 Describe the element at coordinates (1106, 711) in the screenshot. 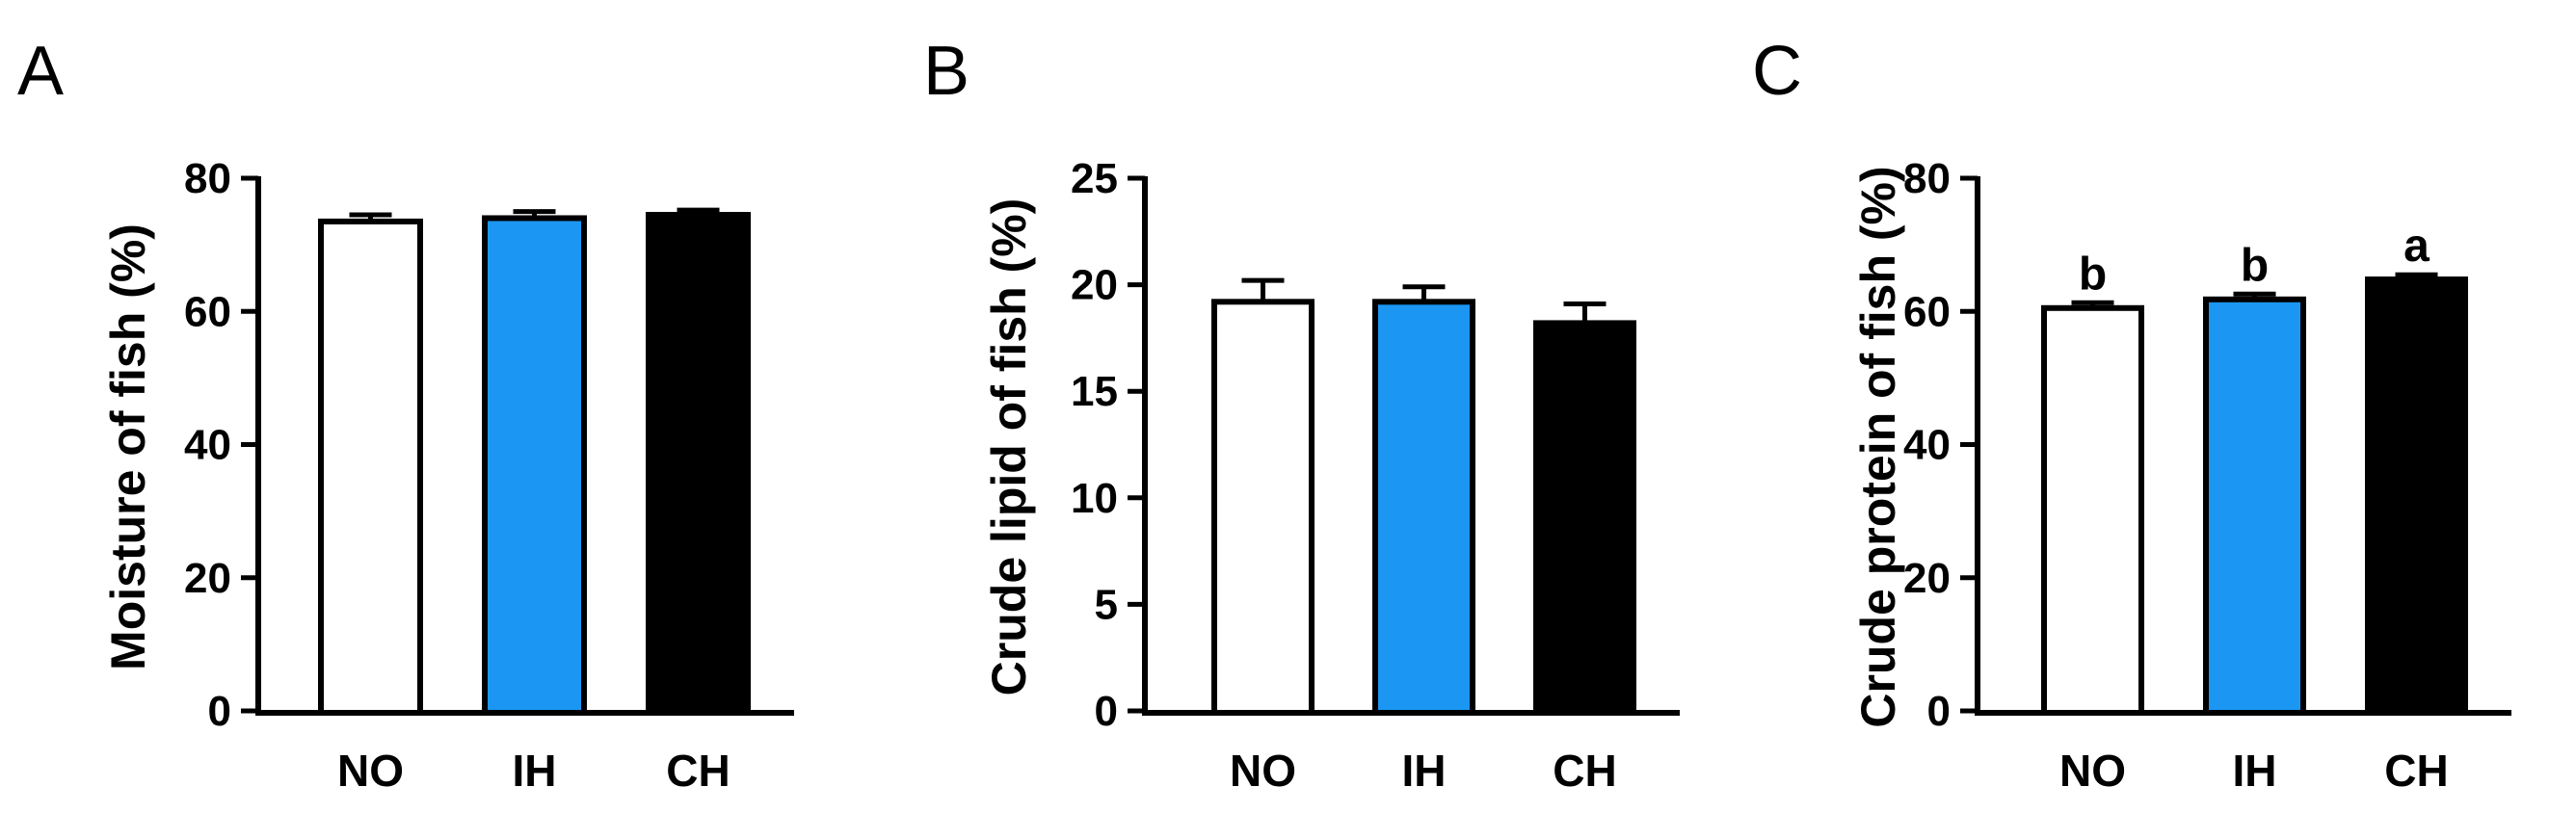

I see `y-tick-label-b: 0` at that location.